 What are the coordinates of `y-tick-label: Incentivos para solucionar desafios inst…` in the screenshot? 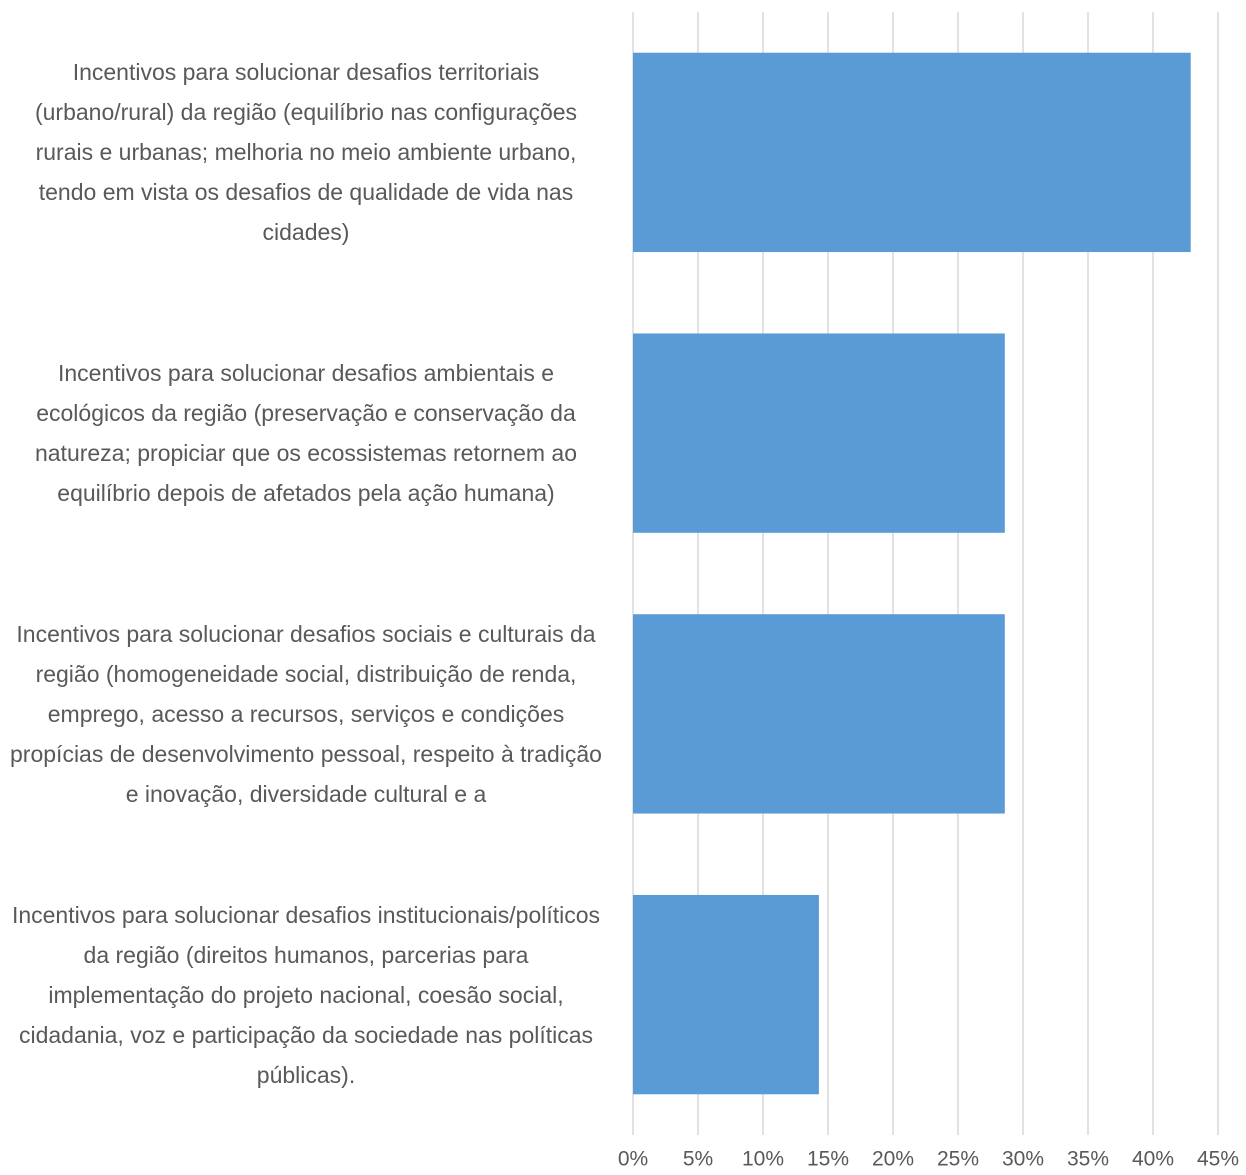 It's located at (306, 994).